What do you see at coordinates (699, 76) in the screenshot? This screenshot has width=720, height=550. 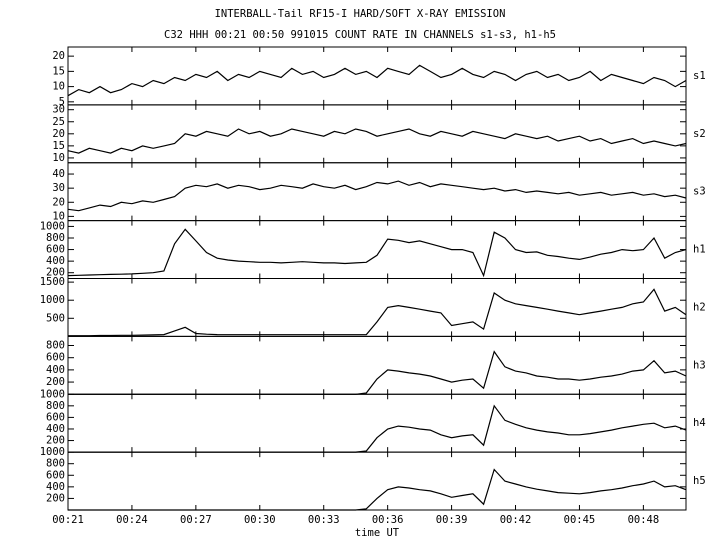 I see `panel-label: s1` at bounding box center [699, 76].